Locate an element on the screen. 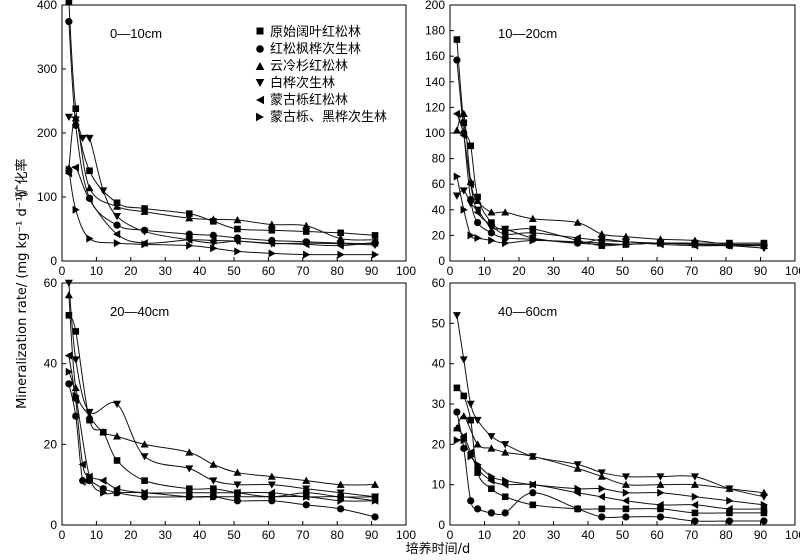 The image size is (800, 560). y-tick-label: 20 is located at coordinates (51, 444).